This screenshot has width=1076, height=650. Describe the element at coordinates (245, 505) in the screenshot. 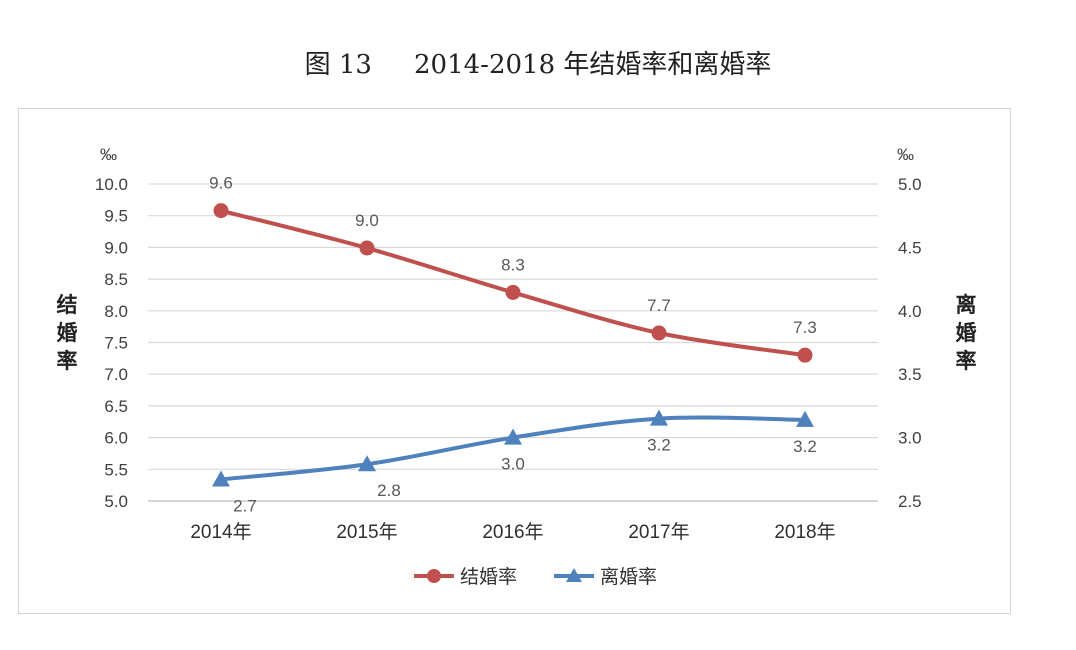

I see `data-label-divorce: 2.7` at that location.